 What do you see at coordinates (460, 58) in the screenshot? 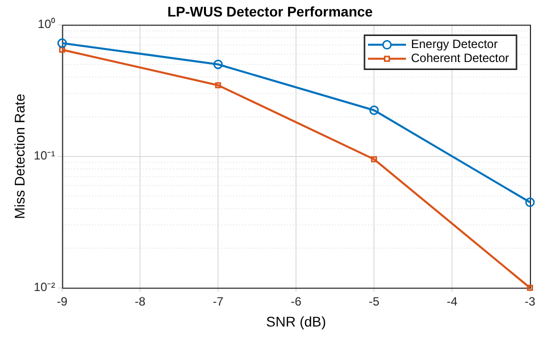
I see `legend-label: Coherent Detector` at bounding box center [460, 58].